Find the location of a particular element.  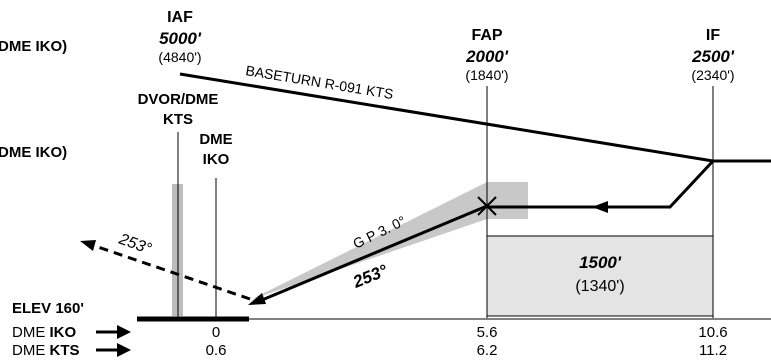

distance-value: 5.6 is located at coordinates (487, 332).